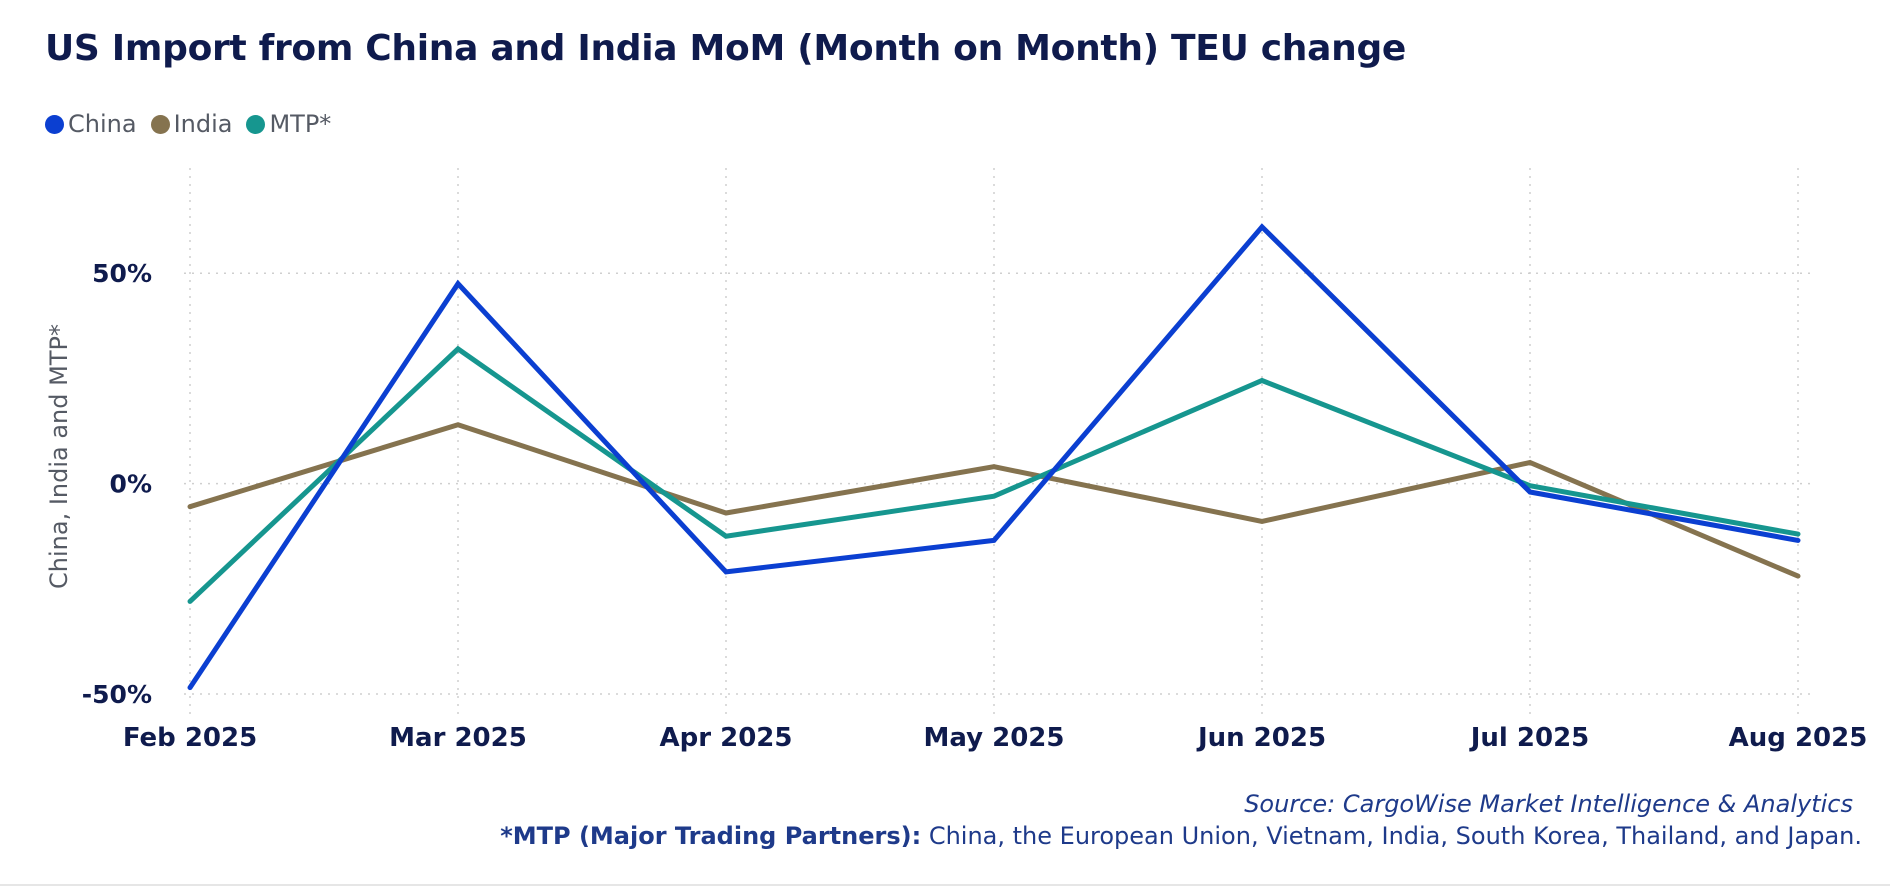 The image size is (1890, 887). What do you see at coordinates (256, 124) in the screenshot?
I see `legend-swatch-mtp` at bounding box center [256, 124].